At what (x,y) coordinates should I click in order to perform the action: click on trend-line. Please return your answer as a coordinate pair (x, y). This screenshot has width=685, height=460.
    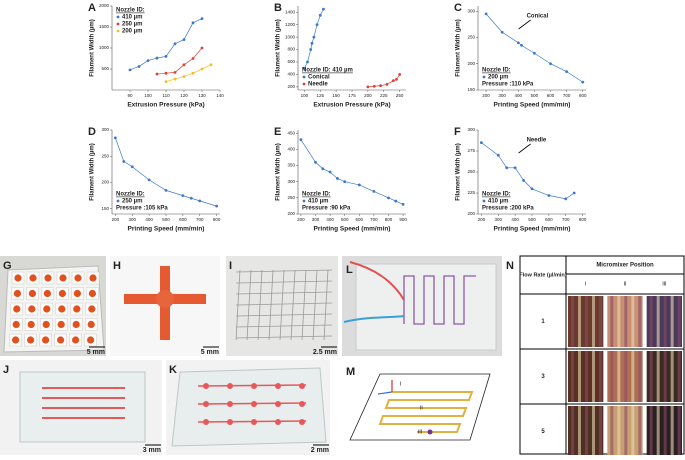
    Looking at the image, I should click on (314, 38).